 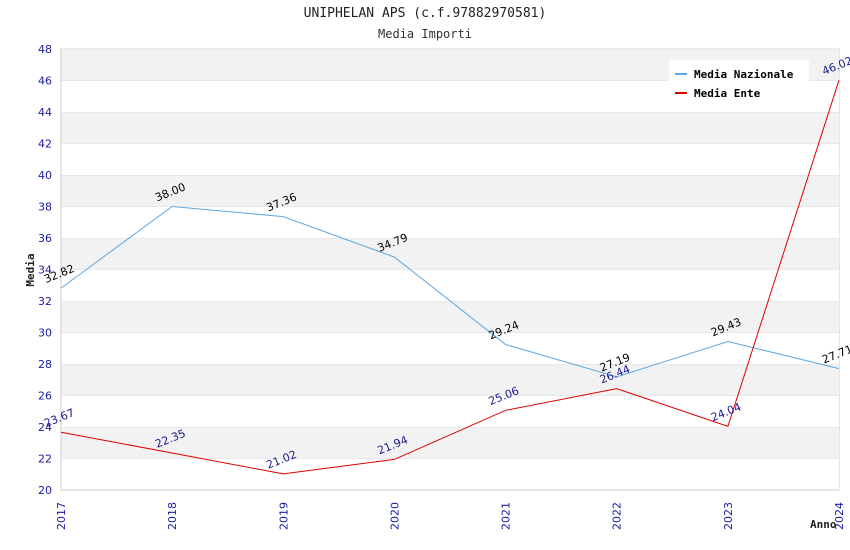 I want to click on legend: Media Nazionale Media Ente, so click(x=739, y=81).